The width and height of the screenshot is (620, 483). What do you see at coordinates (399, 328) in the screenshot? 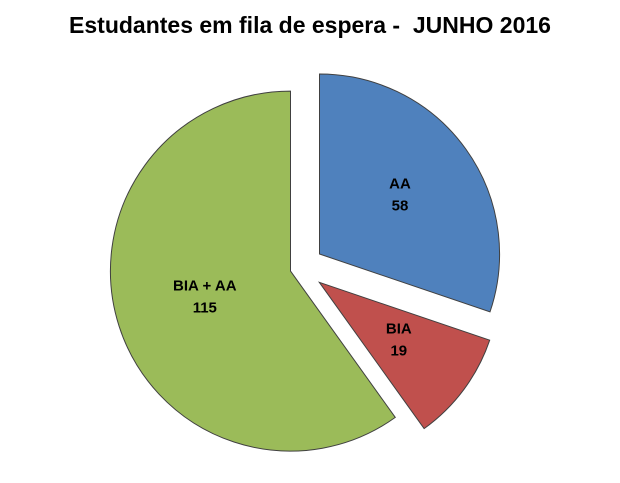
I see `slice-label-bia: BIA` at bounding box center [399, 328].